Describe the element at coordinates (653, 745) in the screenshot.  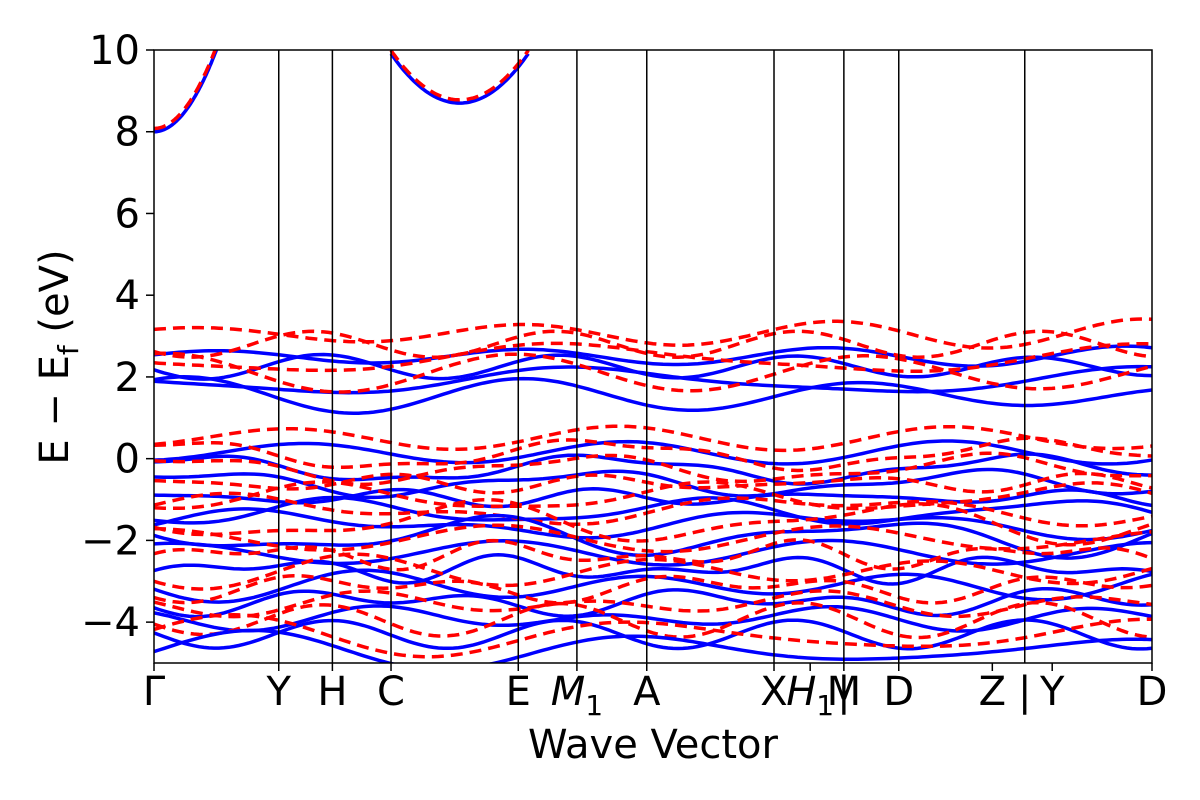
I see `x-axis-title: Wave Vector` at that location.